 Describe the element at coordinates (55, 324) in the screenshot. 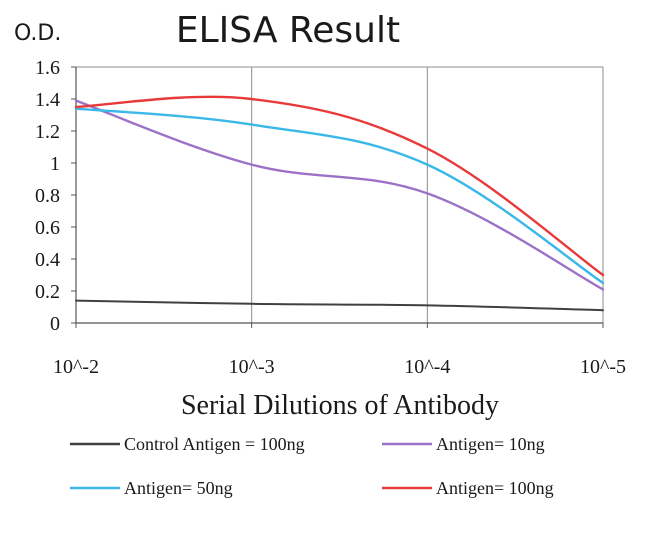

I see `y-tick-label: 0` at that location.